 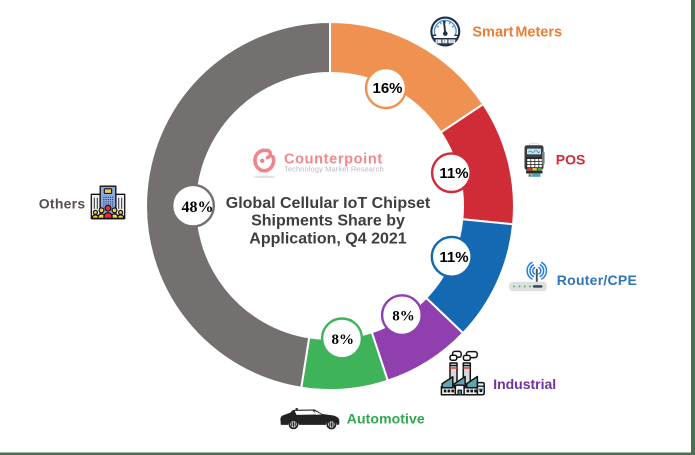 What do you see at coordinates (334, 168) in the screenshot?
I see `svg-text: Technology Market Research` at bounding box center [334, 168].